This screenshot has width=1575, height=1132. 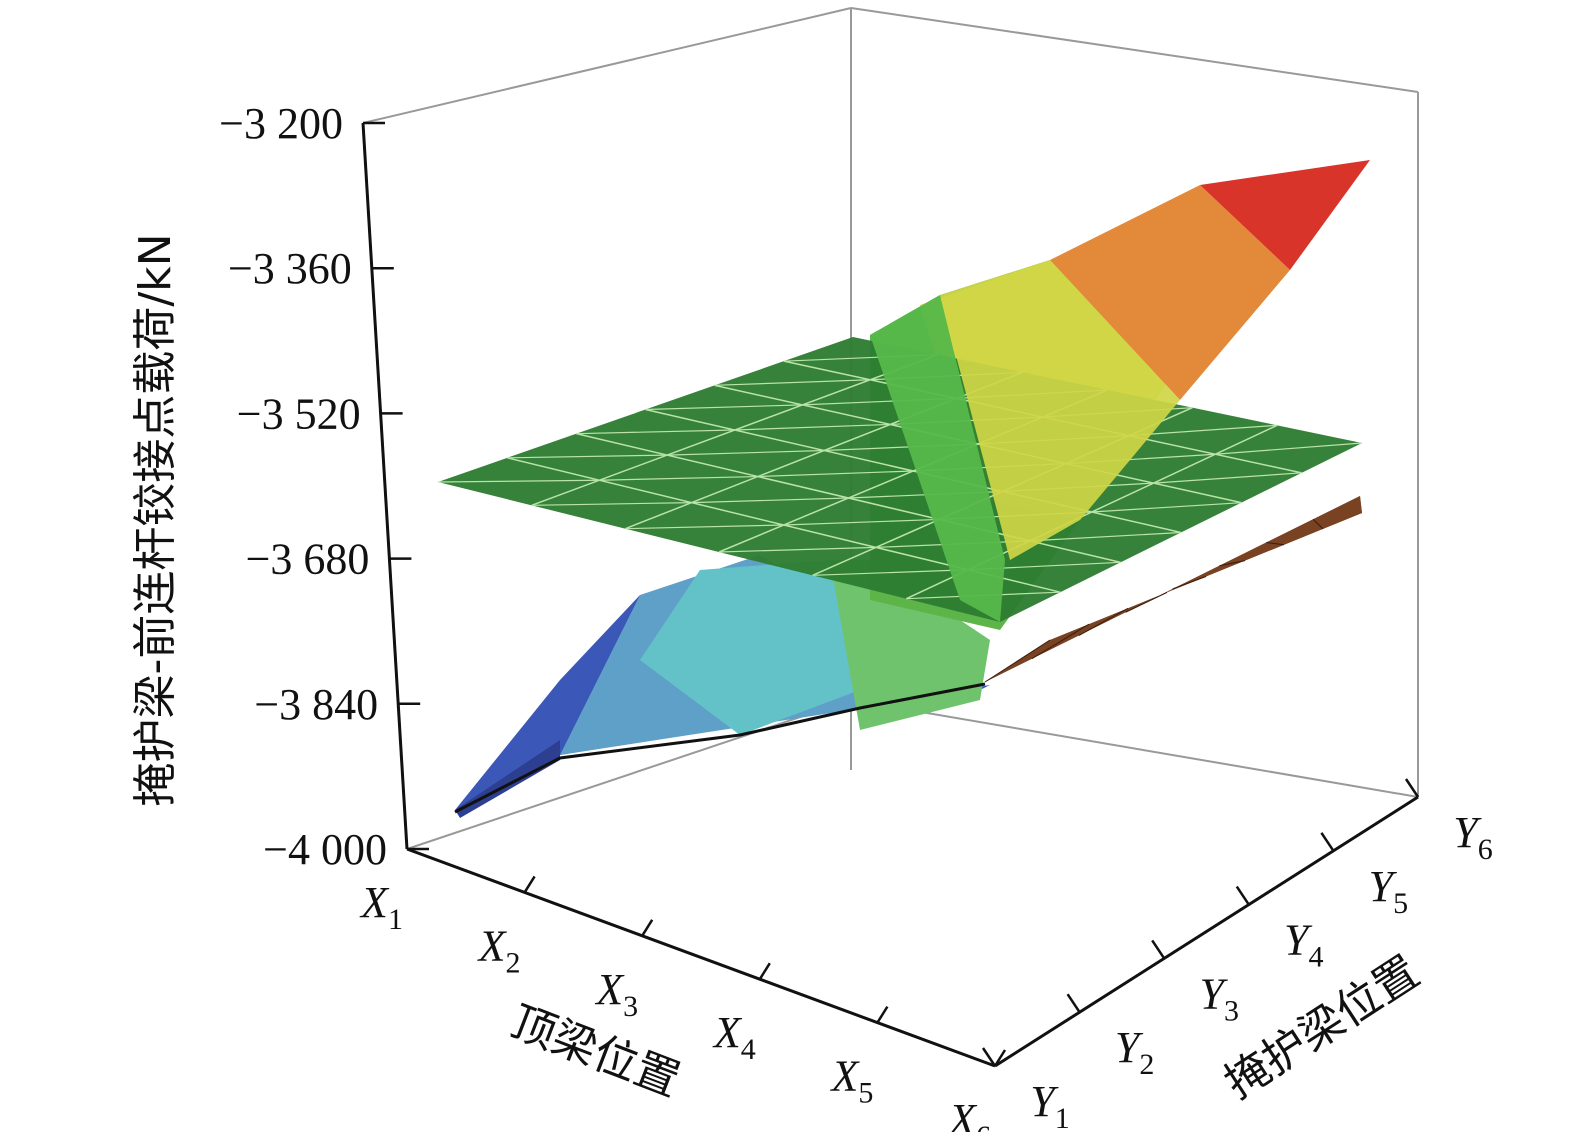 What do you see at coordinates (281, 123) in the screenshot?
I see `z-tick-label: −3 200` at bounding box center [281, 123].